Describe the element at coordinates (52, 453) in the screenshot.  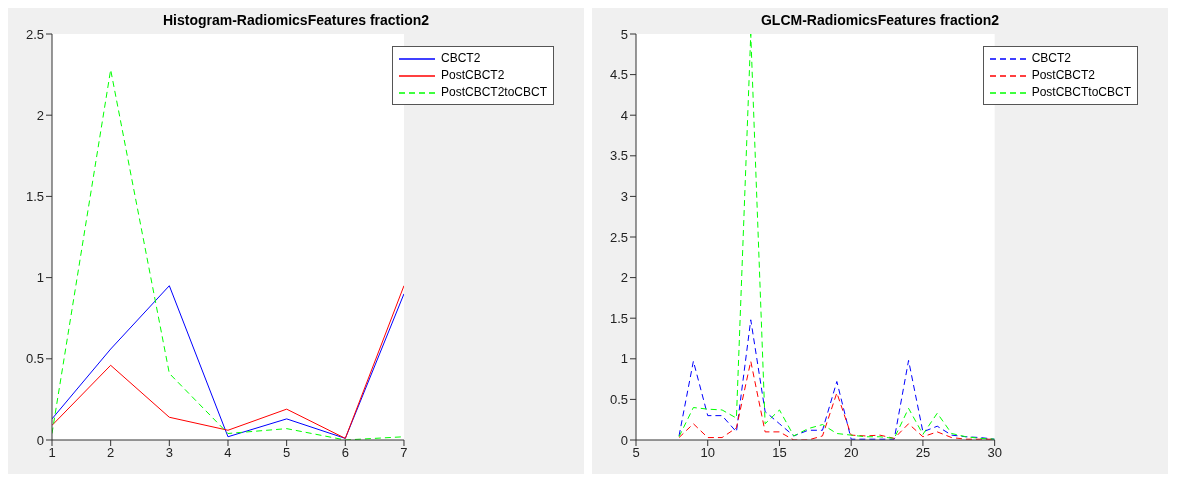
I see `x-tick-label: 1` at that location.